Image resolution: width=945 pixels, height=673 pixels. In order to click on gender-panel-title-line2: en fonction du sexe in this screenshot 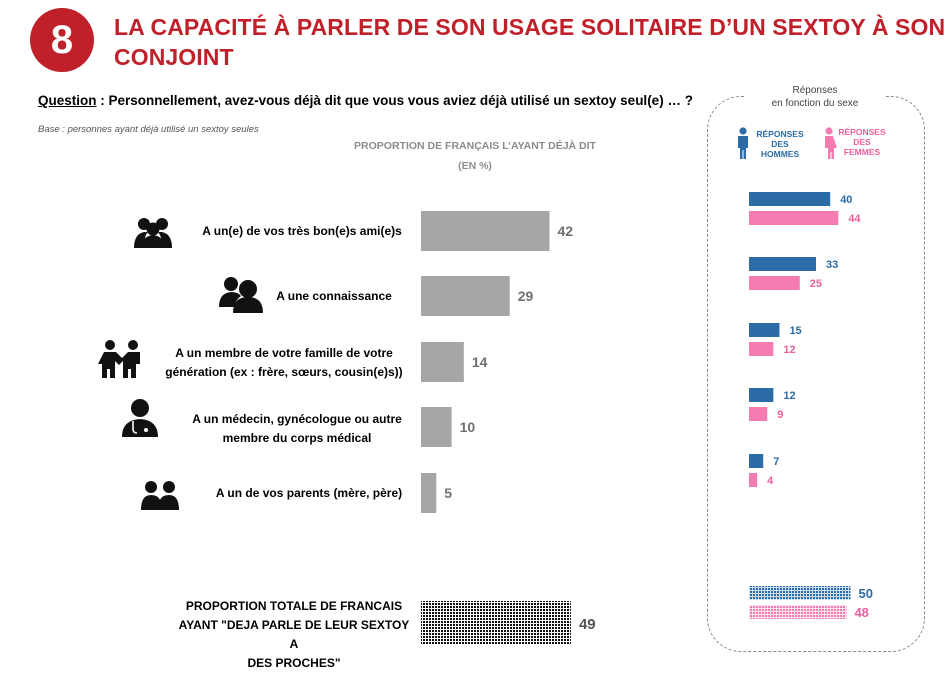, I will do `click(815, 103)`.